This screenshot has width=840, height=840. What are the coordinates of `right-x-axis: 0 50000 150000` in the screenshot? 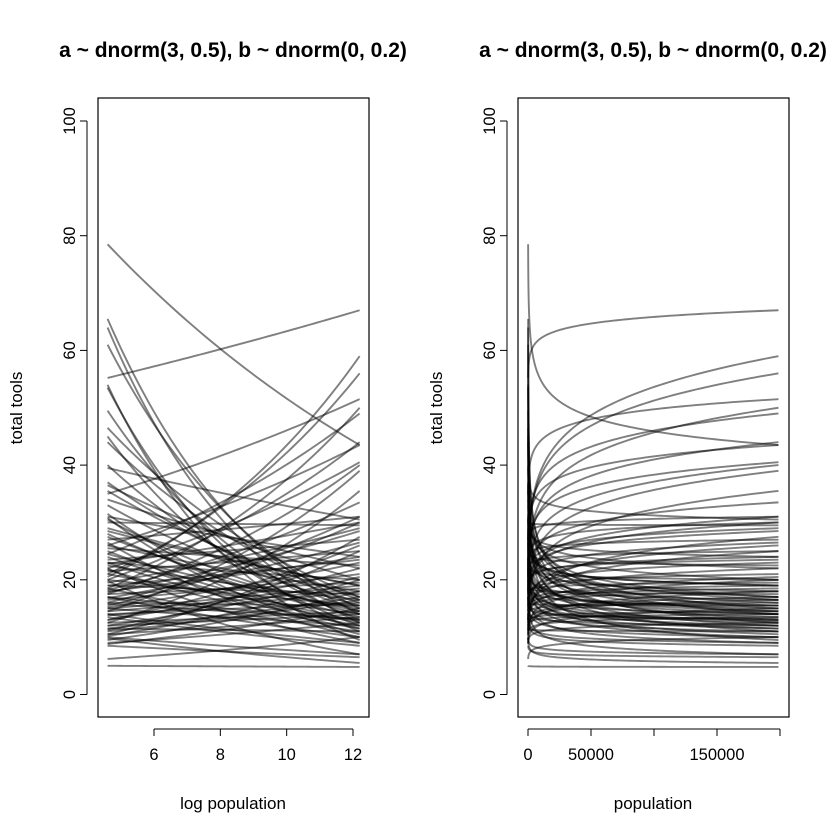 It's located at (652, 746).